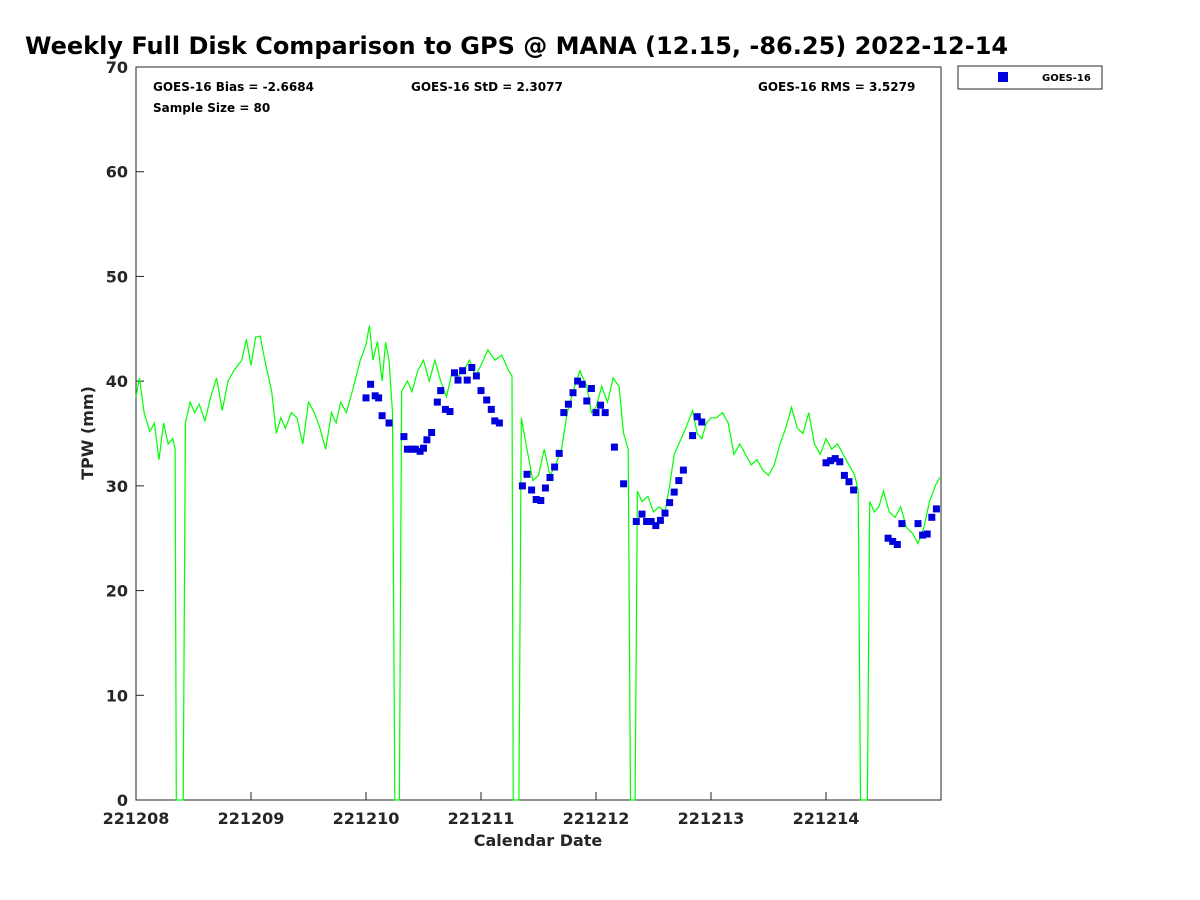  Describe the element at coordinates (117, 276) in the screenshot. I see `y-tick-label: 50` at that location.